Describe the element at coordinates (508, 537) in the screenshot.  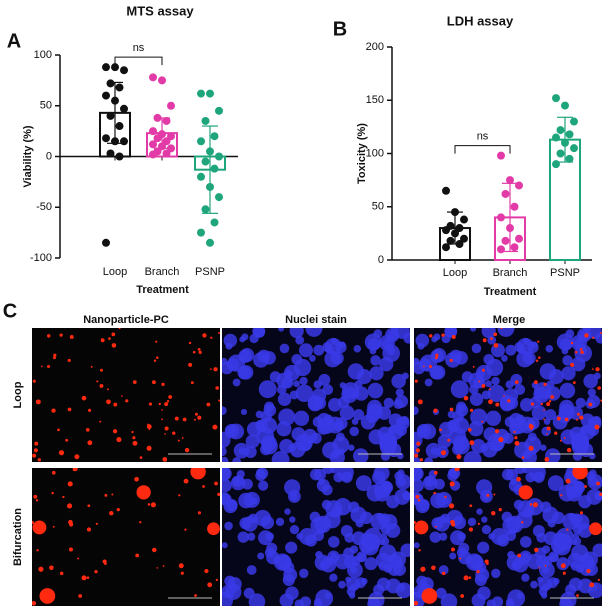
I see `image-content` at that location.